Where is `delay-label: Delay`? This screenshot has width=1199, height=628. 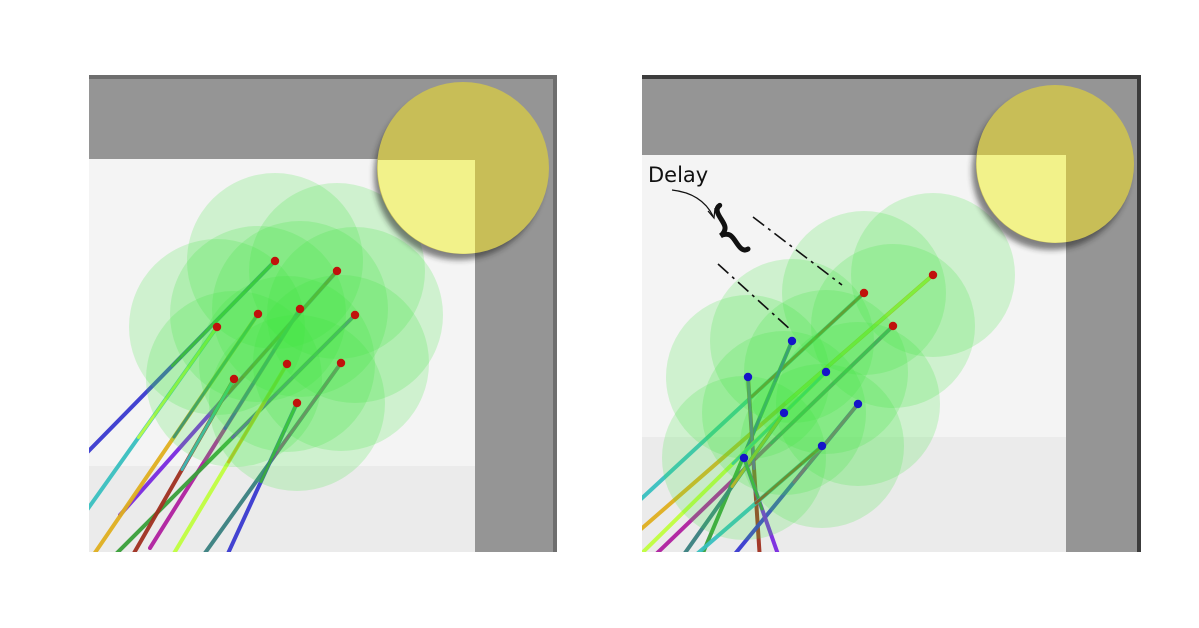 delay-label: Delay is located at coordinates (678, 175).